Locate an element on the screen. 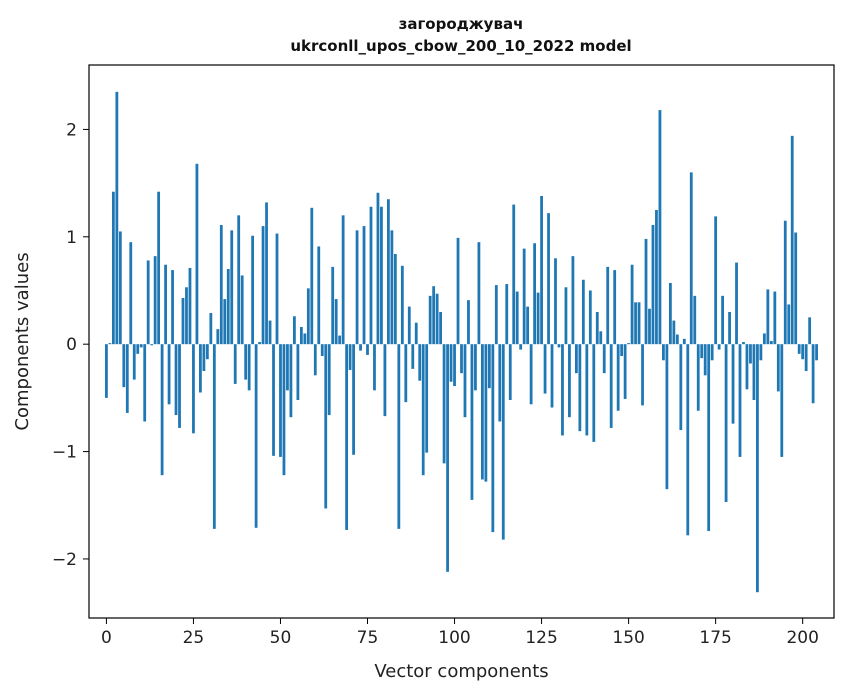 This screenshot has width=847, height=696. y-tick-label: 2 is located at coordinates (71, 130).